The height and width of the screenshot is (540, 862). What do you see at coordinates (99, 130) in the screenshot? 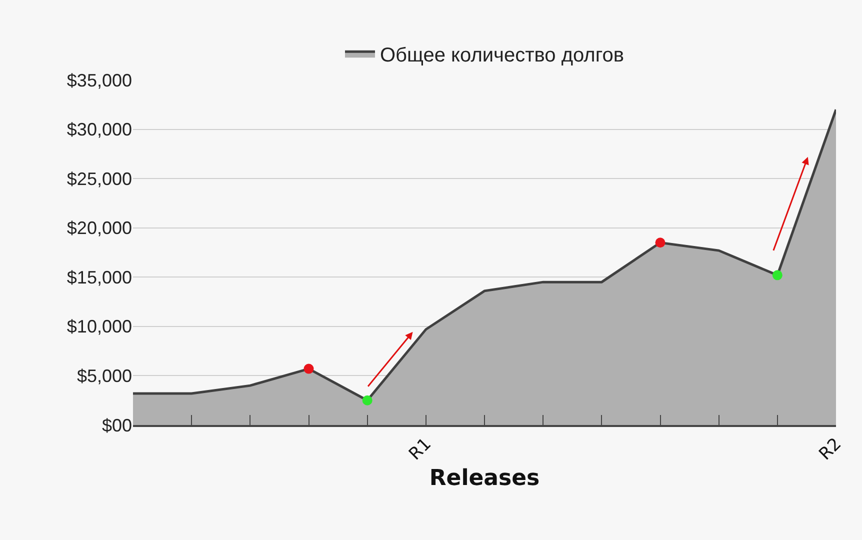
I see `y-tick-label: $30,000` at bounding box center [99, 130].